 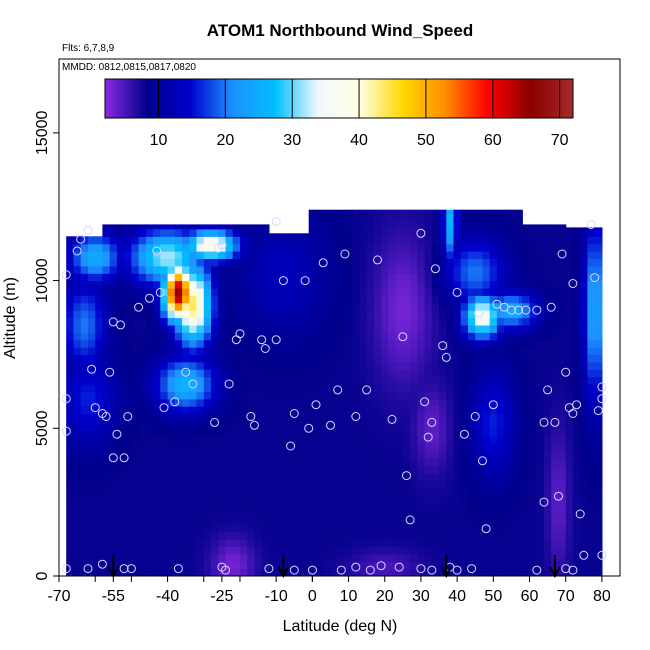 I want to click on colorbar-swatch, so click(x=568, y=98).